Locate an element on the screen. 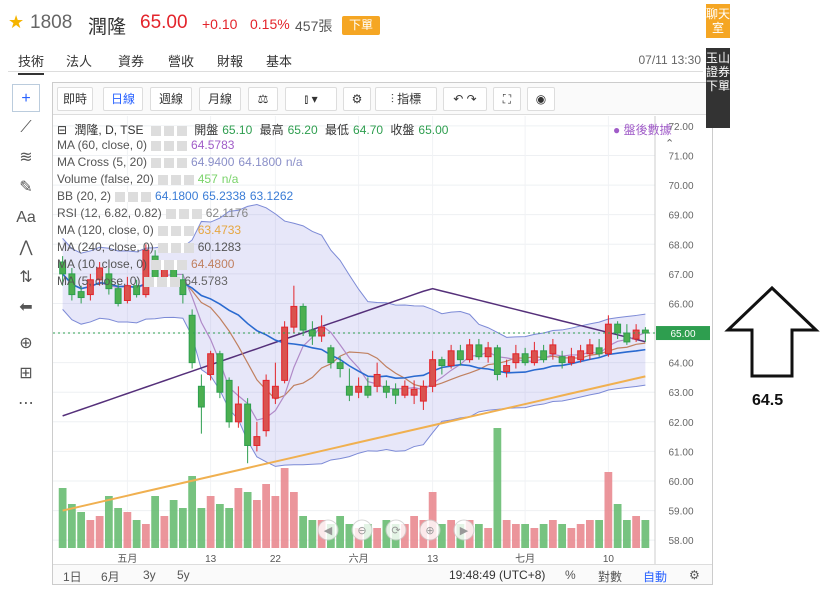 Image resolution: width=830 pixels, height=600 pixels. legend-row-value: 64.9400 is located at coordinates (213, 162).